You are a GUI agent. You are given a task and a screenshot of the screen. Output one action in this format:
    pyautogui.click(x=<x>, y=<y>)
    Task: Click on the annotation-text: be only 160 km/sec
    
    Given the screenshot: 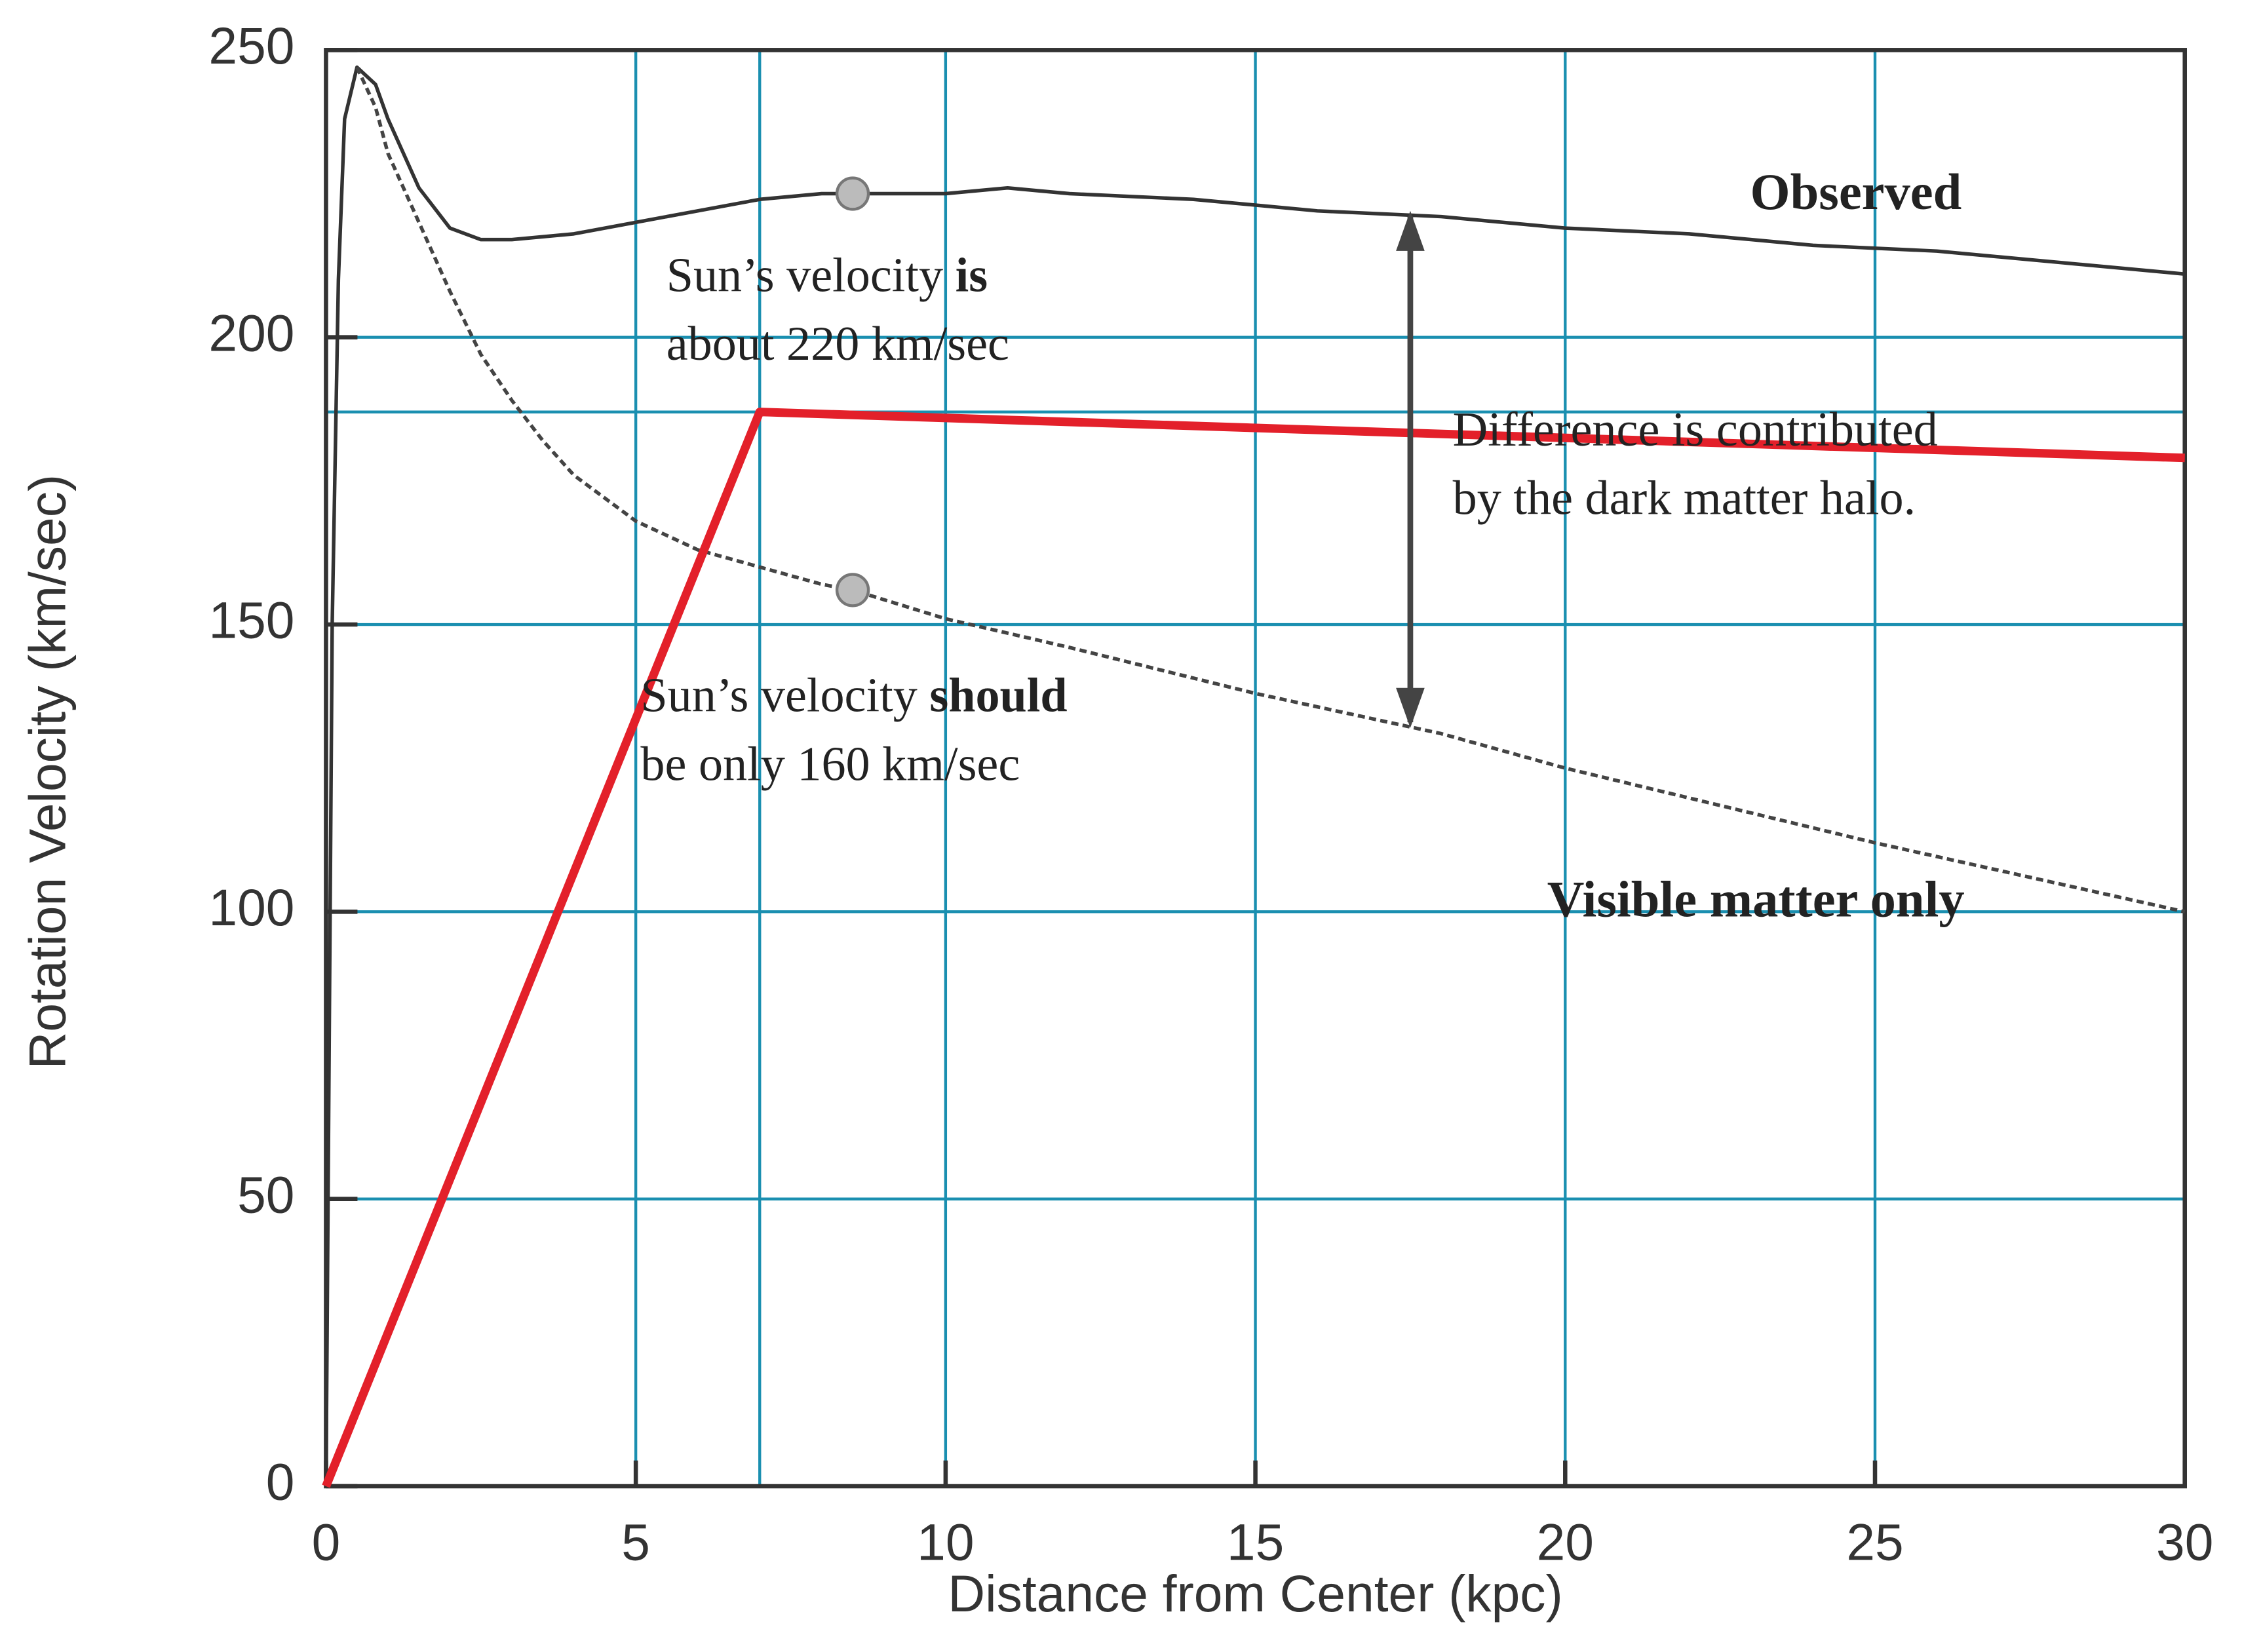 What is the action you would take?
    pyautogui.click(x=830, y=764)
    